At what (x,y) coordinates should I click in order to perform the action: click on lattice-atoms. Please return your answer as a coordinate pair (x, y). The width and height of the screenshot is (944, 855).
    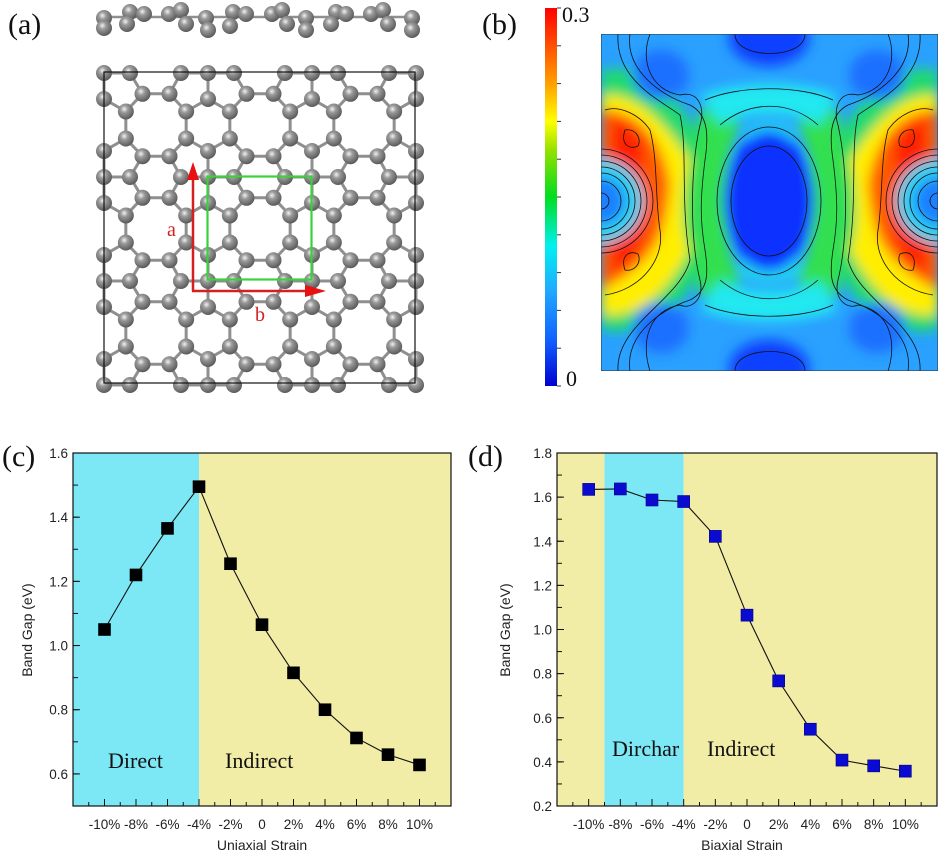
    Looking at the image, I should click on (260, 229).